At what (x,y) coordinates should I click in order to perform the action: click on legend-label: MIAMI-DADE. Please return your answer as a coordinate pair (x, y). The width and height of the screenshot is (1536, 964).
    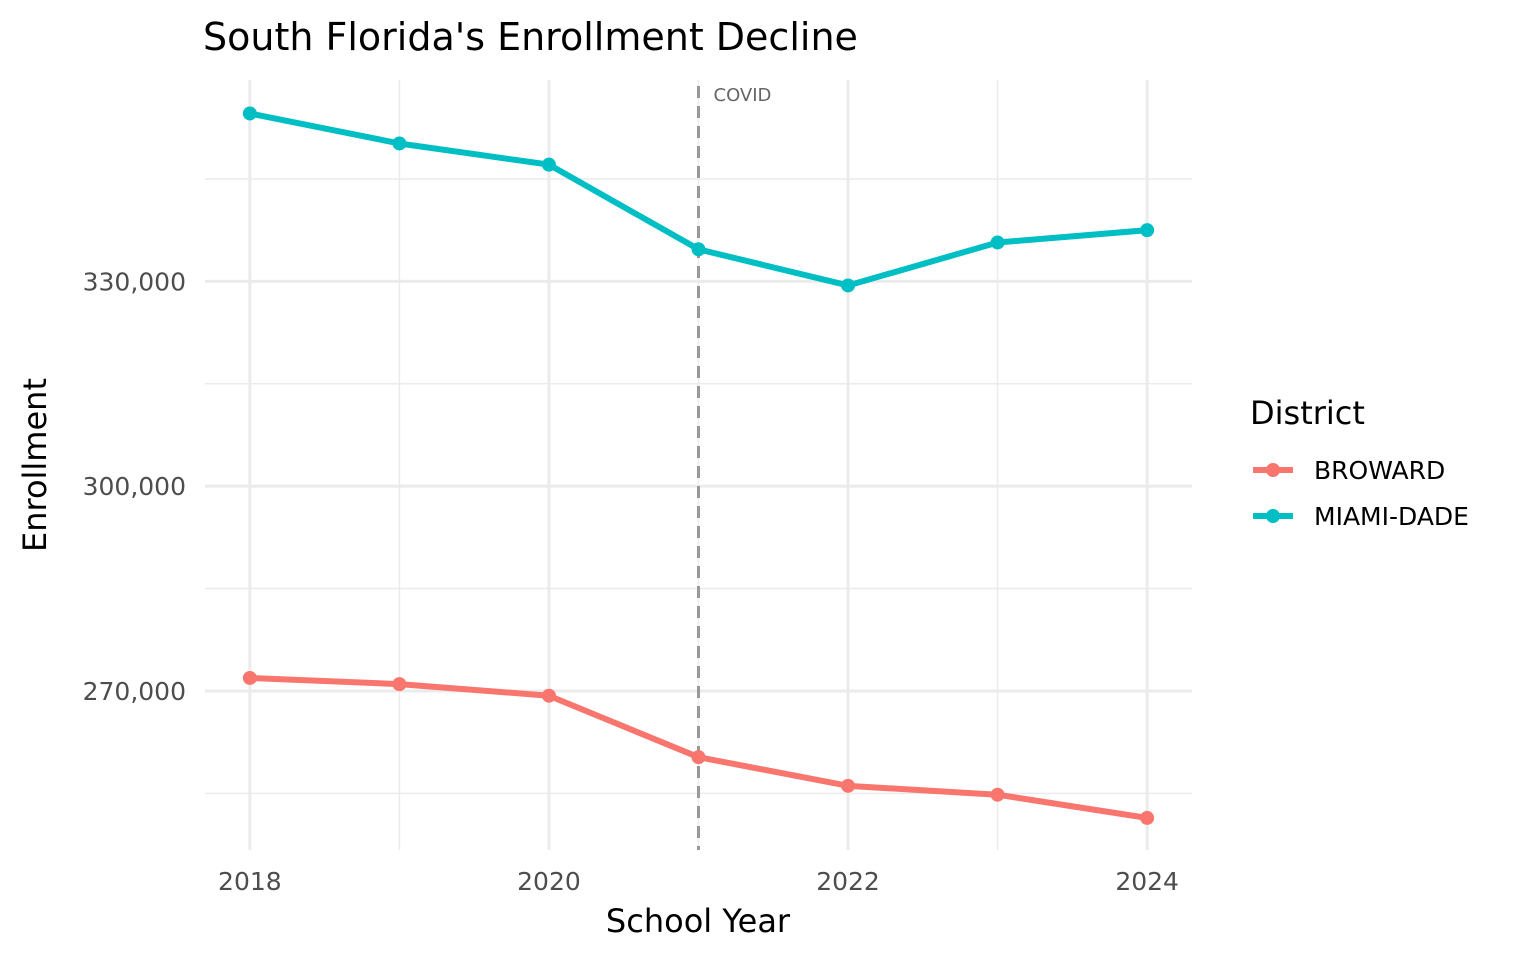
    Looking at the image, I should click on (1391, 516).